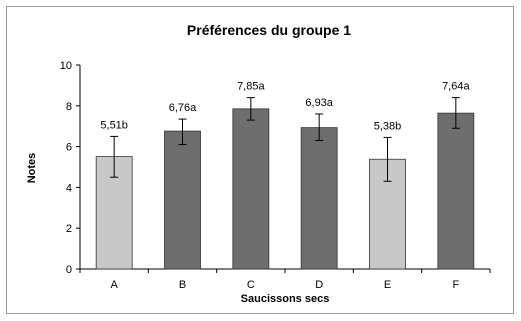 Image resolution: width=521 pixels, height=321 pixels. What do you see at coordinates (319, 103) in the screenshot?
I see `data-label-d: 6,93a` at bounding box center [319, 103].